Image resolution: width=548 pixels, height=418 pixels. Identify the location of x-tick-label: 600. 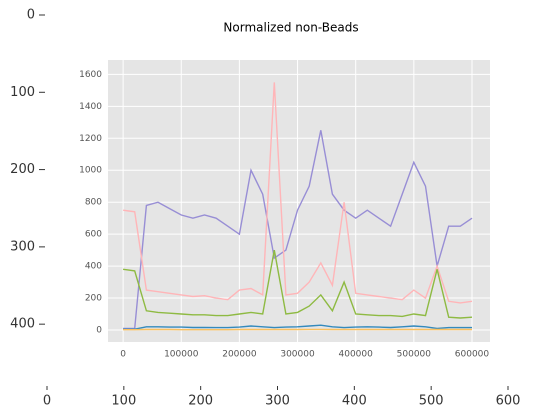
(508, 401).